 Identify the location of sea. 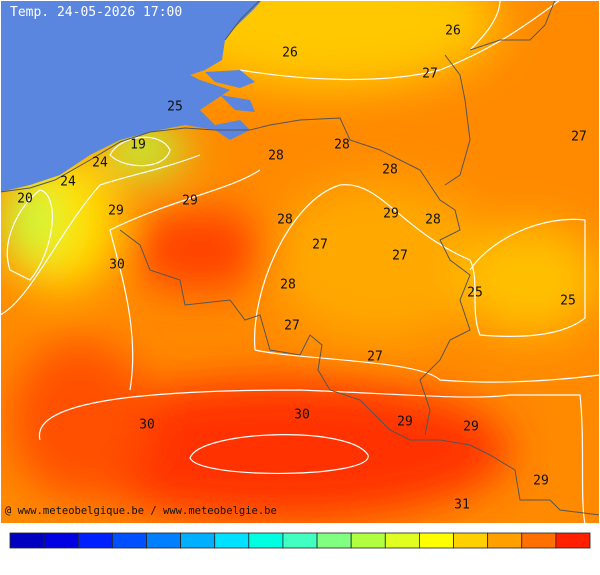
(131, 96).